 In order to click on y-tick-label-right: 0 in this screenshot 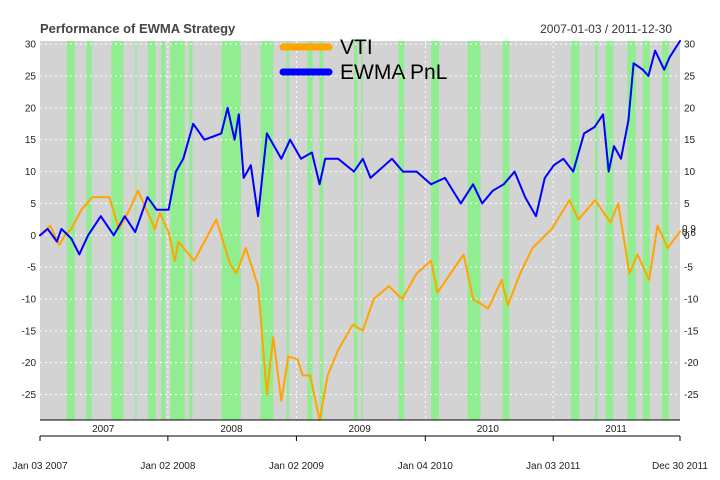, I will do `click(687, 236)`.